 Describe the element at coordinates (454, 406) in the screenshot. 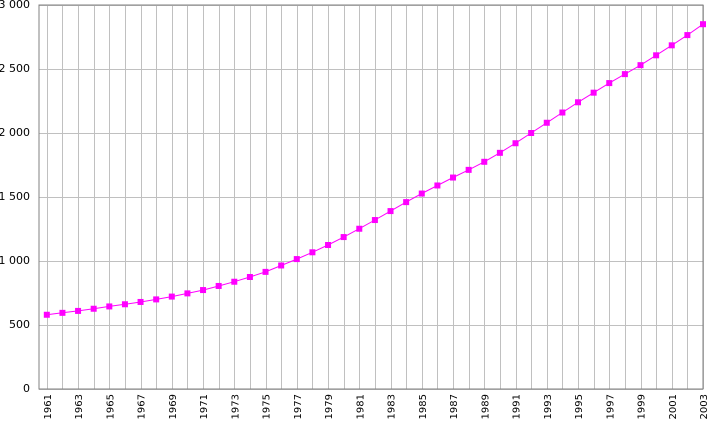

I see `x-tick-label: 1987` at that location.